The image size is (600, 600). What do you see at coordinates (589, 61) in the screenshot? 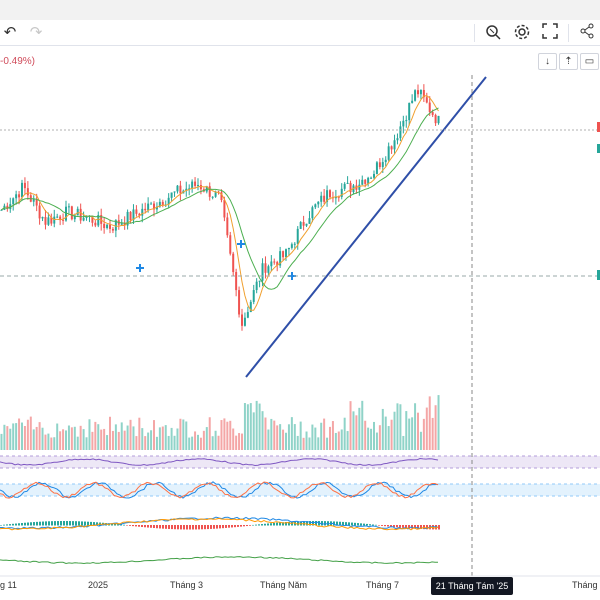
I see `maximize-pane-button: ▭` at bounding box center [589, 61].